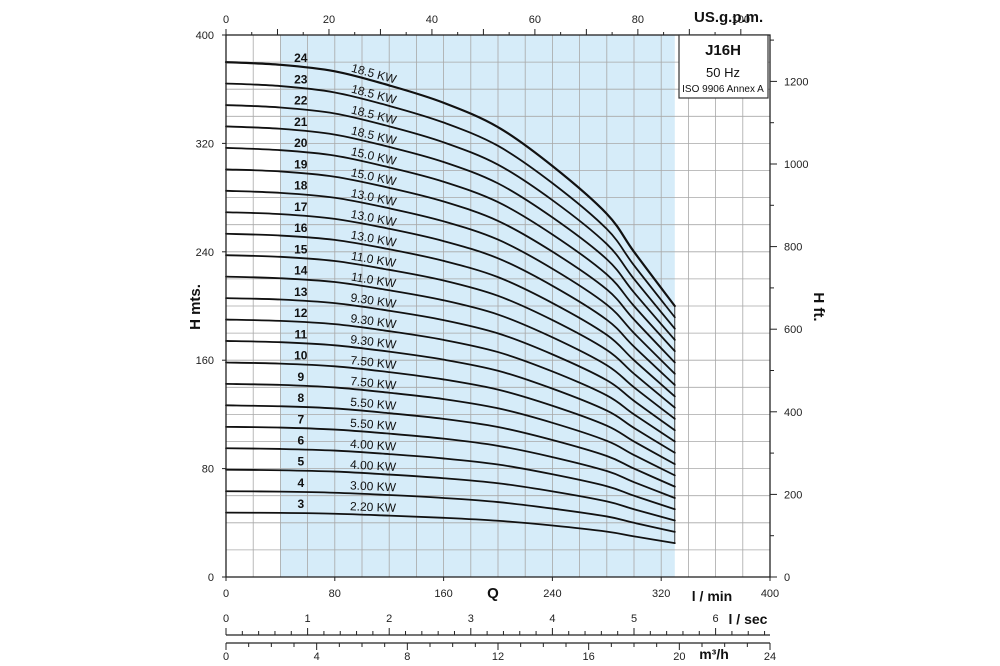  What do you see at coordinates (226, 657) in the screenshot?
I see `m3h-tick-label: 0` at bounding box center [226, 657].